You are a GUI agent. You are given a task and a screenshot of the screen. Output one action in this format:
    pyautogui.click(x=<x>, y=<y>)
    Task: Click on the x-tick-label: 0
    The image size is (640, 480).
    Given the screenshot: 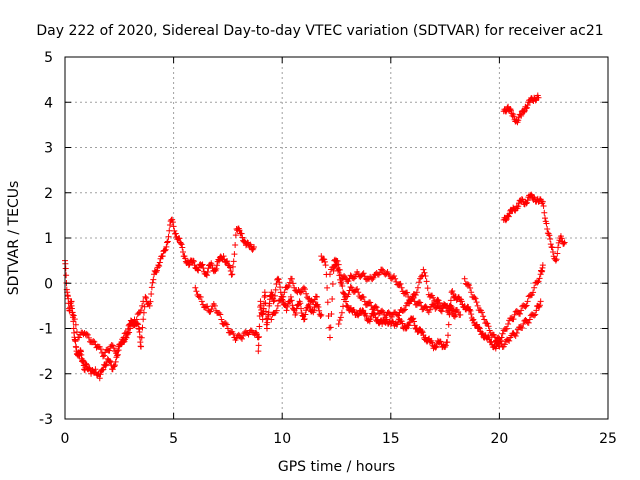 What is the action you would take?
    pyautogui.click(x=65, y=439)
    